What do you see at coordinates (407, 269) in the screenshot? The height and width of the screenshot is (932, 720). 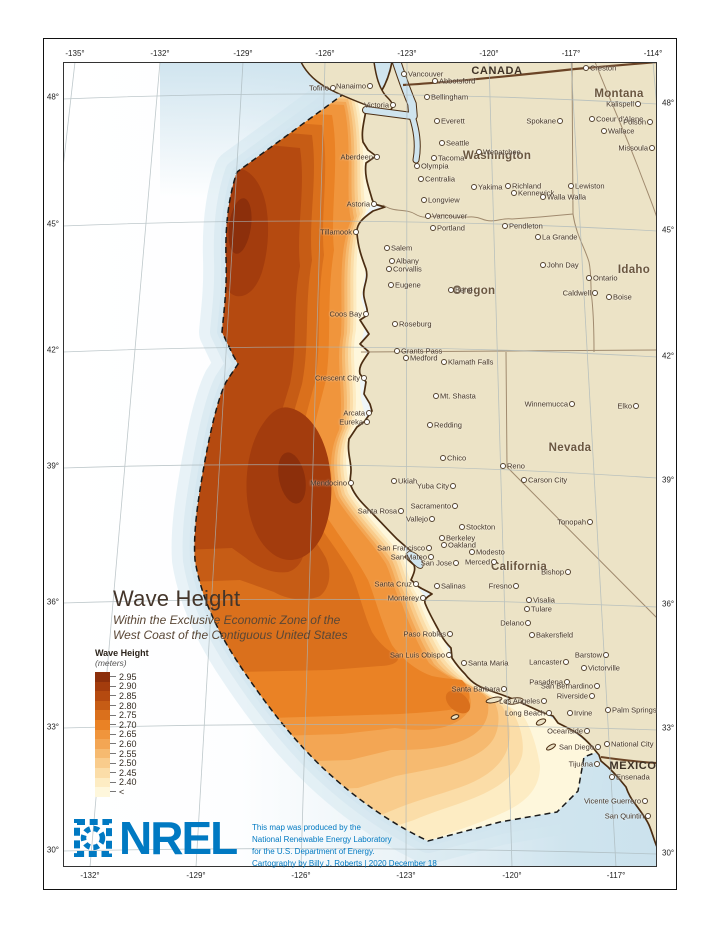 I see `city-label: Corvallis` at bounding box center [407, 269].